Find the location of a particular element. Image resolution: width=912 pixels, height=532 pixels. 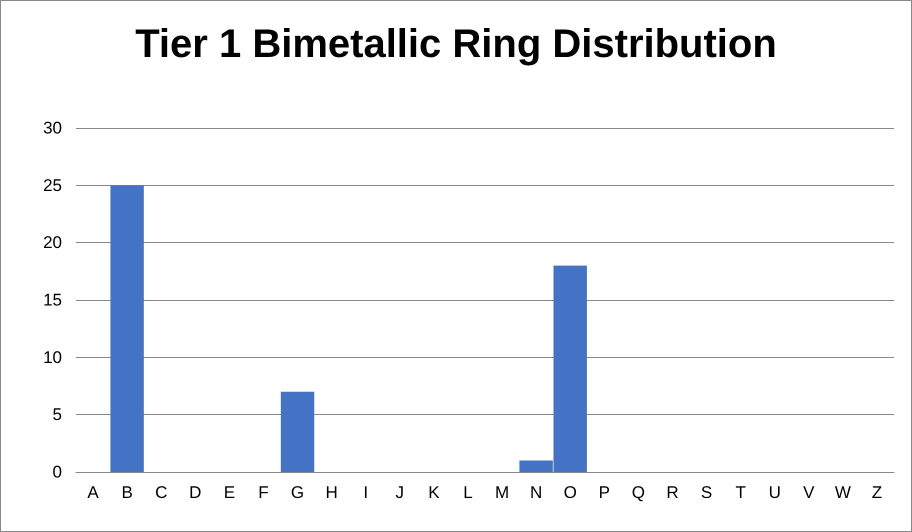

chart-title: Tier 1 Bimetallic Ring Distribution is located at coordinates (456, 44).